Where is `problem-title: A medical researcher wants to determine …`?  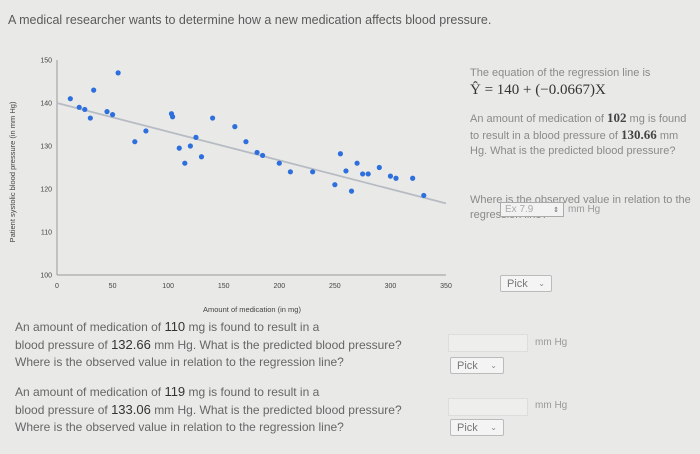 problem-title: A medical researcher wants to determine … is located at coordinates (250, 20).